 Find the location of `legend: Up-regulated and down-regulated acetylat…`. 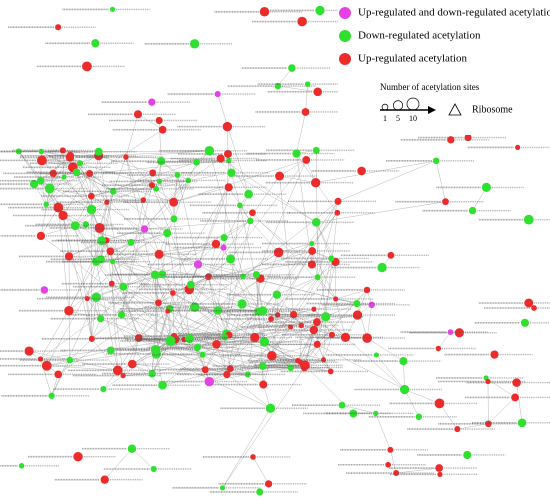

legend: Up-regulated and down-regulated acetylat… is located at coordinates (444, 67).